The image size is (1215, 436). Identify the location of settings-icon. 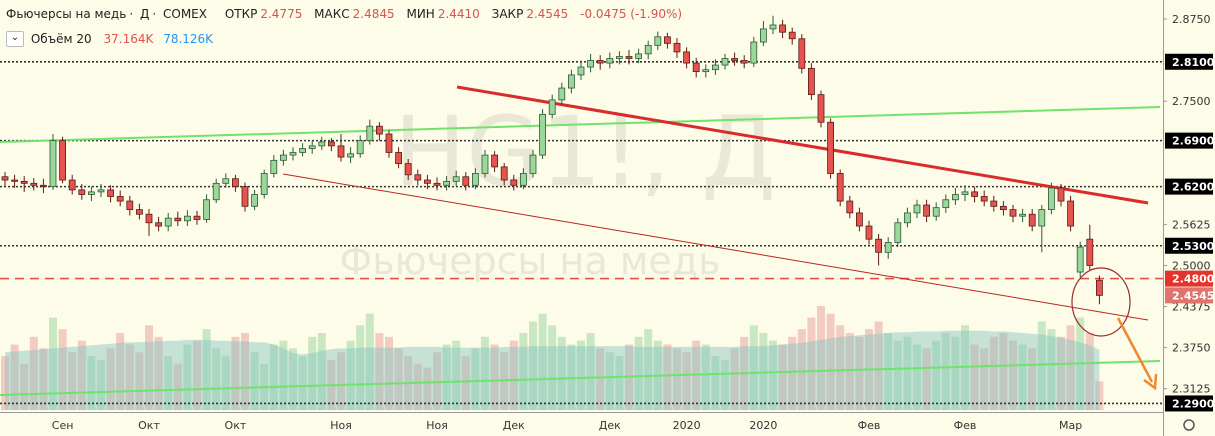
(1189, 425).